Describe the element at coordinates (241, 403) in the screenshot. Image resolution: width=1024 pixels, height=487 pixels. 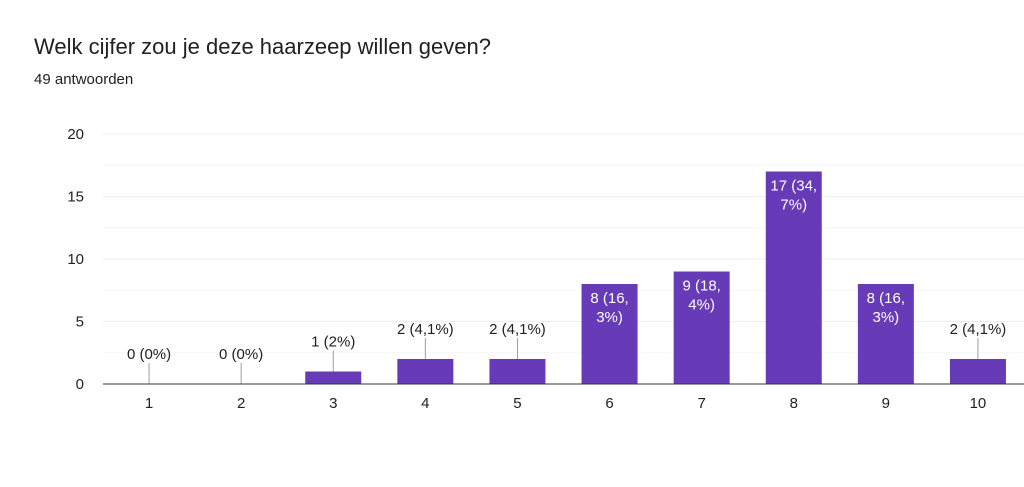
I see `x-tick-label: 2` at that location.